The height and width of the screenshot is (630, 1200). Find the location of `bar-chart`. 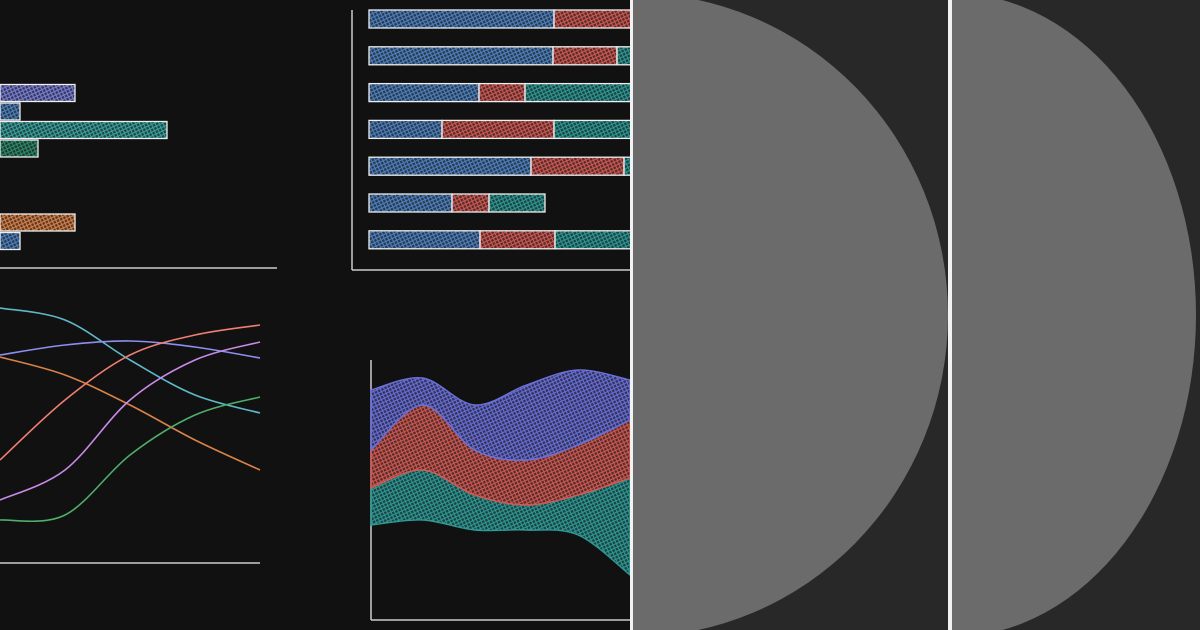

bar-chart is located at coordinates (138, 176).